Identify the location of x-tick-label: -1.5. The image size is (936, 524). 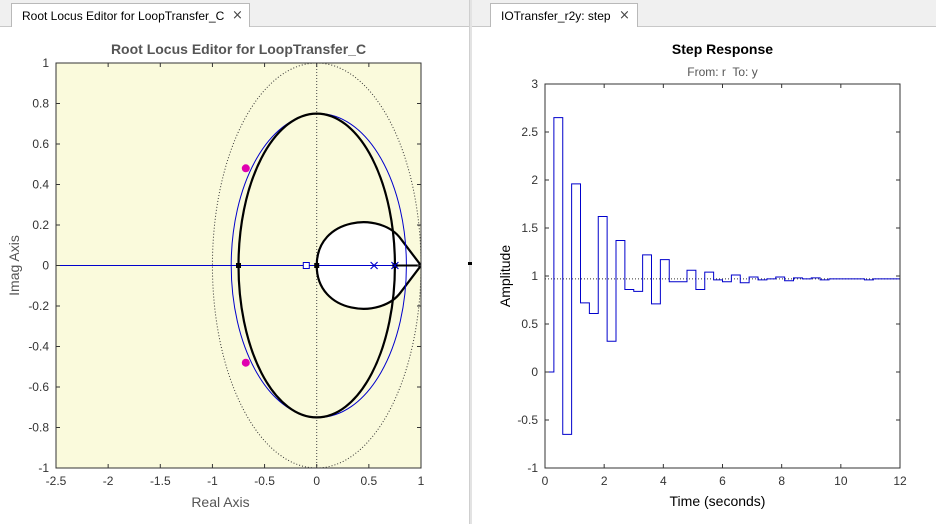
(160, 481).